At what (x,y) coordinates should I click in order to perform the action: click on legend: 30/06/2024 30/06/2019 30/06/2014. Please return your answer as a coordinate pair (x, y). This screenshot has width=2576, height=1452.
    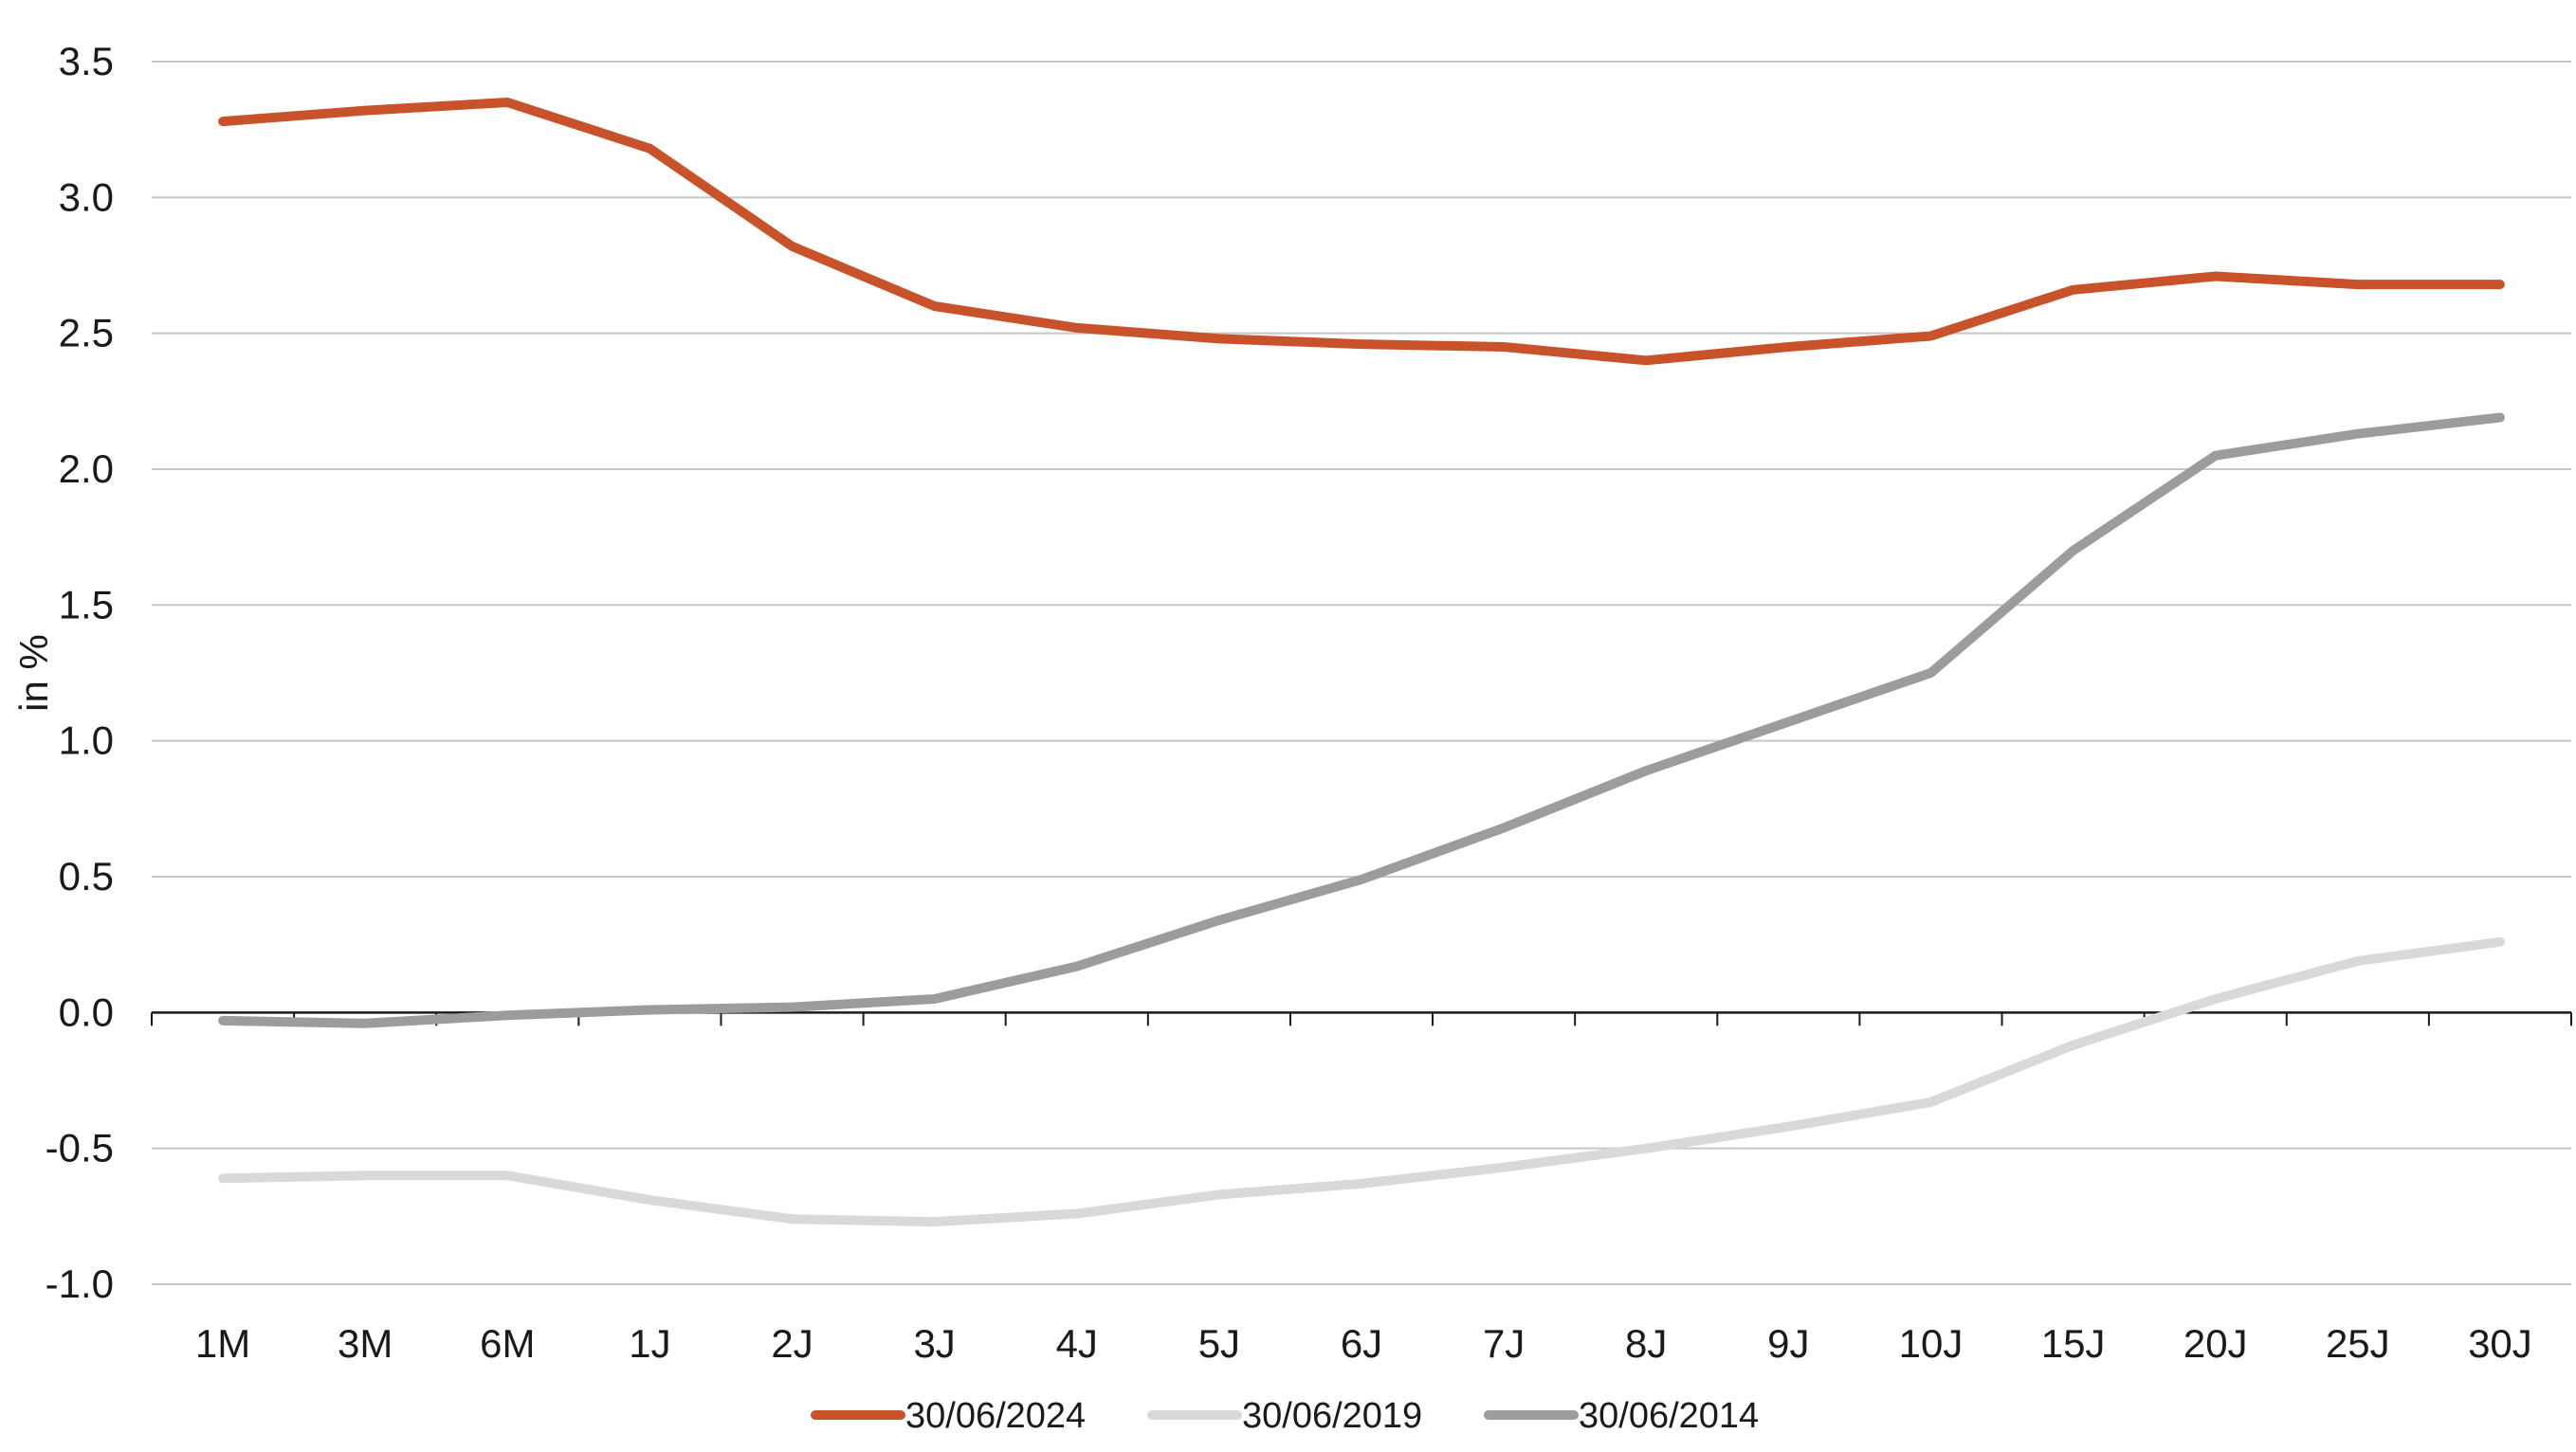
    Looking at the image, I should click on (1287, 1416).